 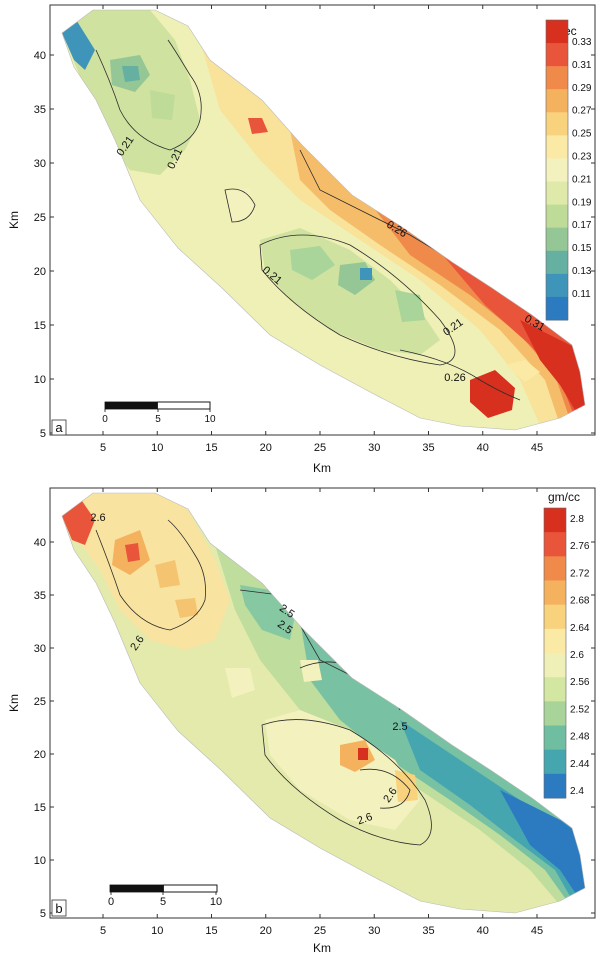 I want to click on panel-b-colorbar-title: gm/cc, so click(x=564, y=497).